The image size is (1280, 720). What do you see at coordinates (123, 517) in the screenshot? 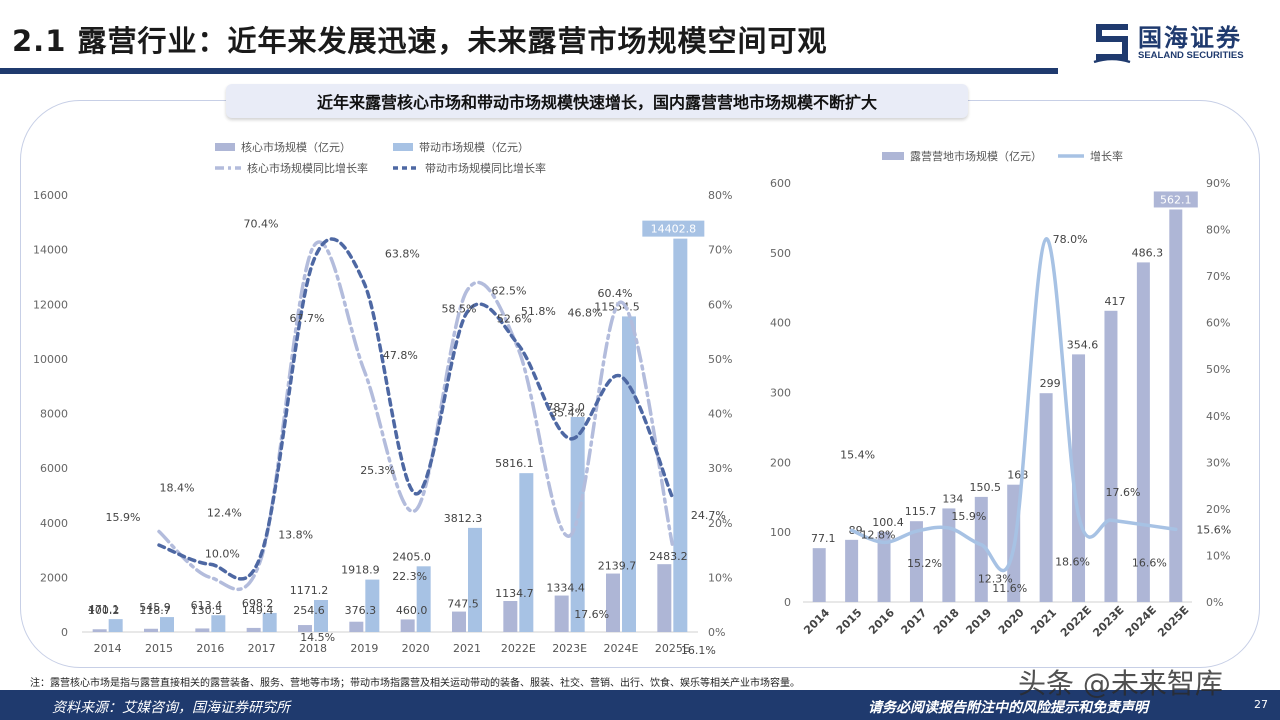
I see `data-label-driven-growth: 15.9%` at bounding box center [123, 517].